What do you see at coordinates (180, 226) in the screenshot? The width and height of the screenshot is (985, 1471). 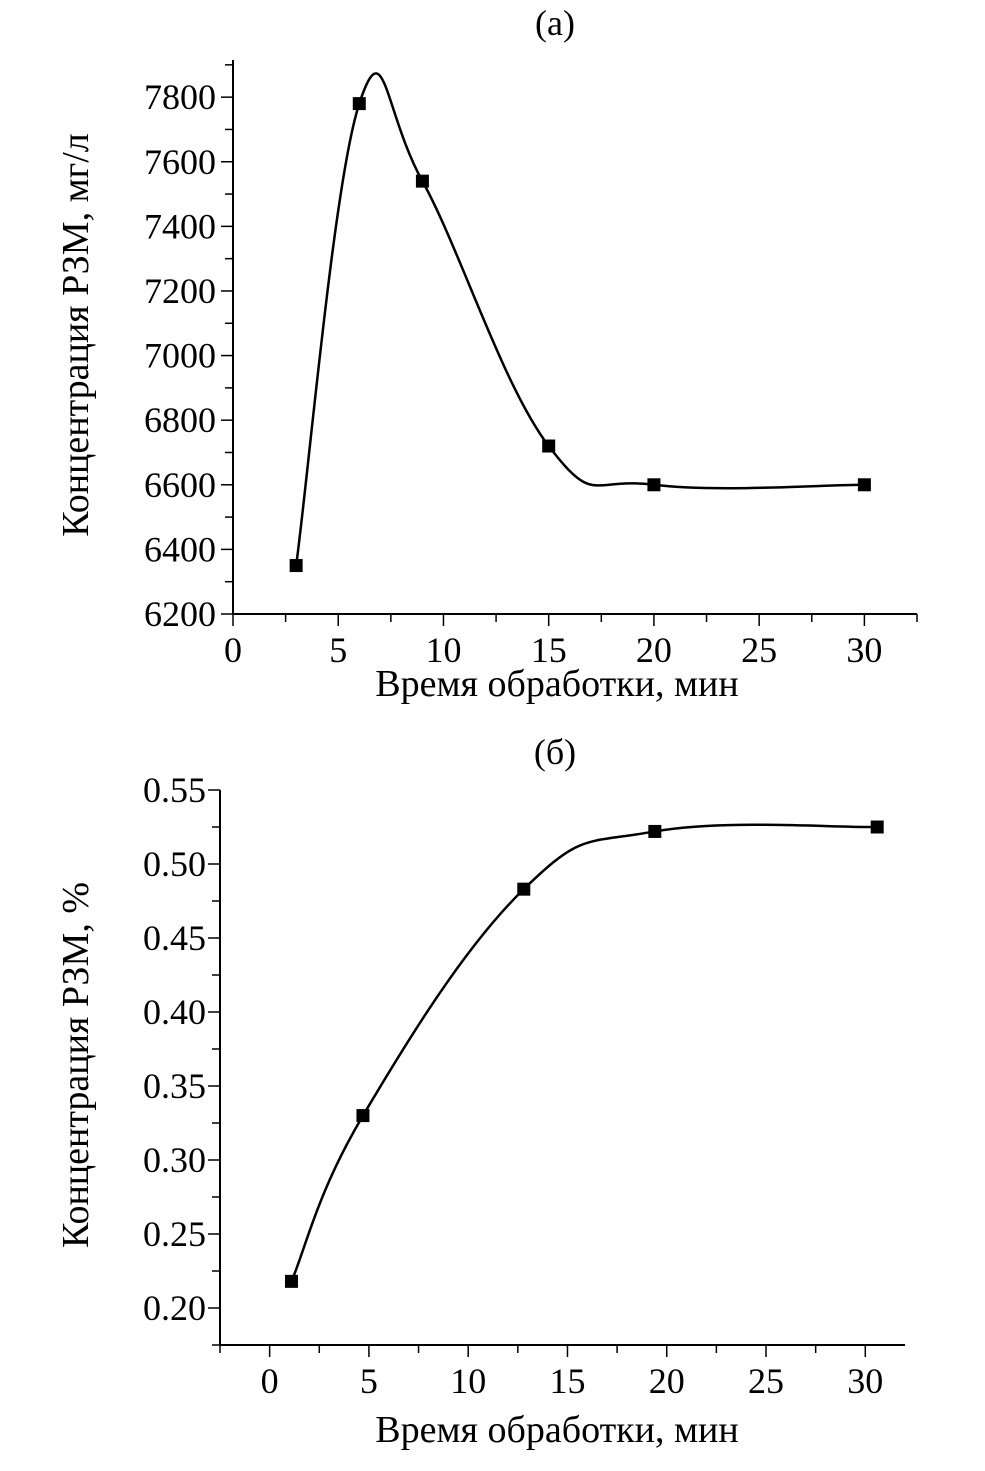 I see `chart-a-y-tick-label: 7400` at bounding box center [180, 226].